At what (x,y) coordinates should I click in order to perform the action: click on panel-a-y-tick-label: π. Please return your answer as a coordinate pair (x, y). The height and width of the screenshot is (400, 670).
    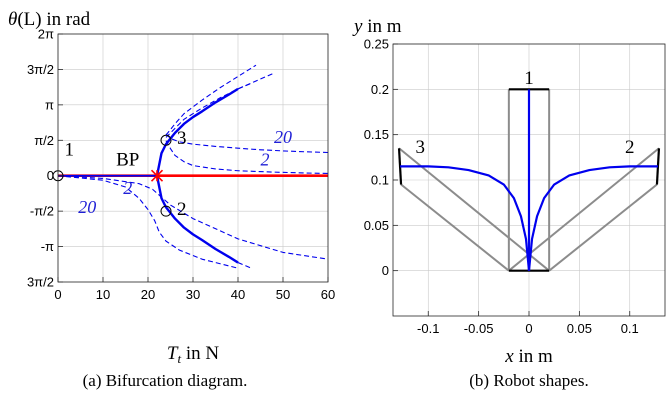
    Looking at the image, I should click on (49, 104).